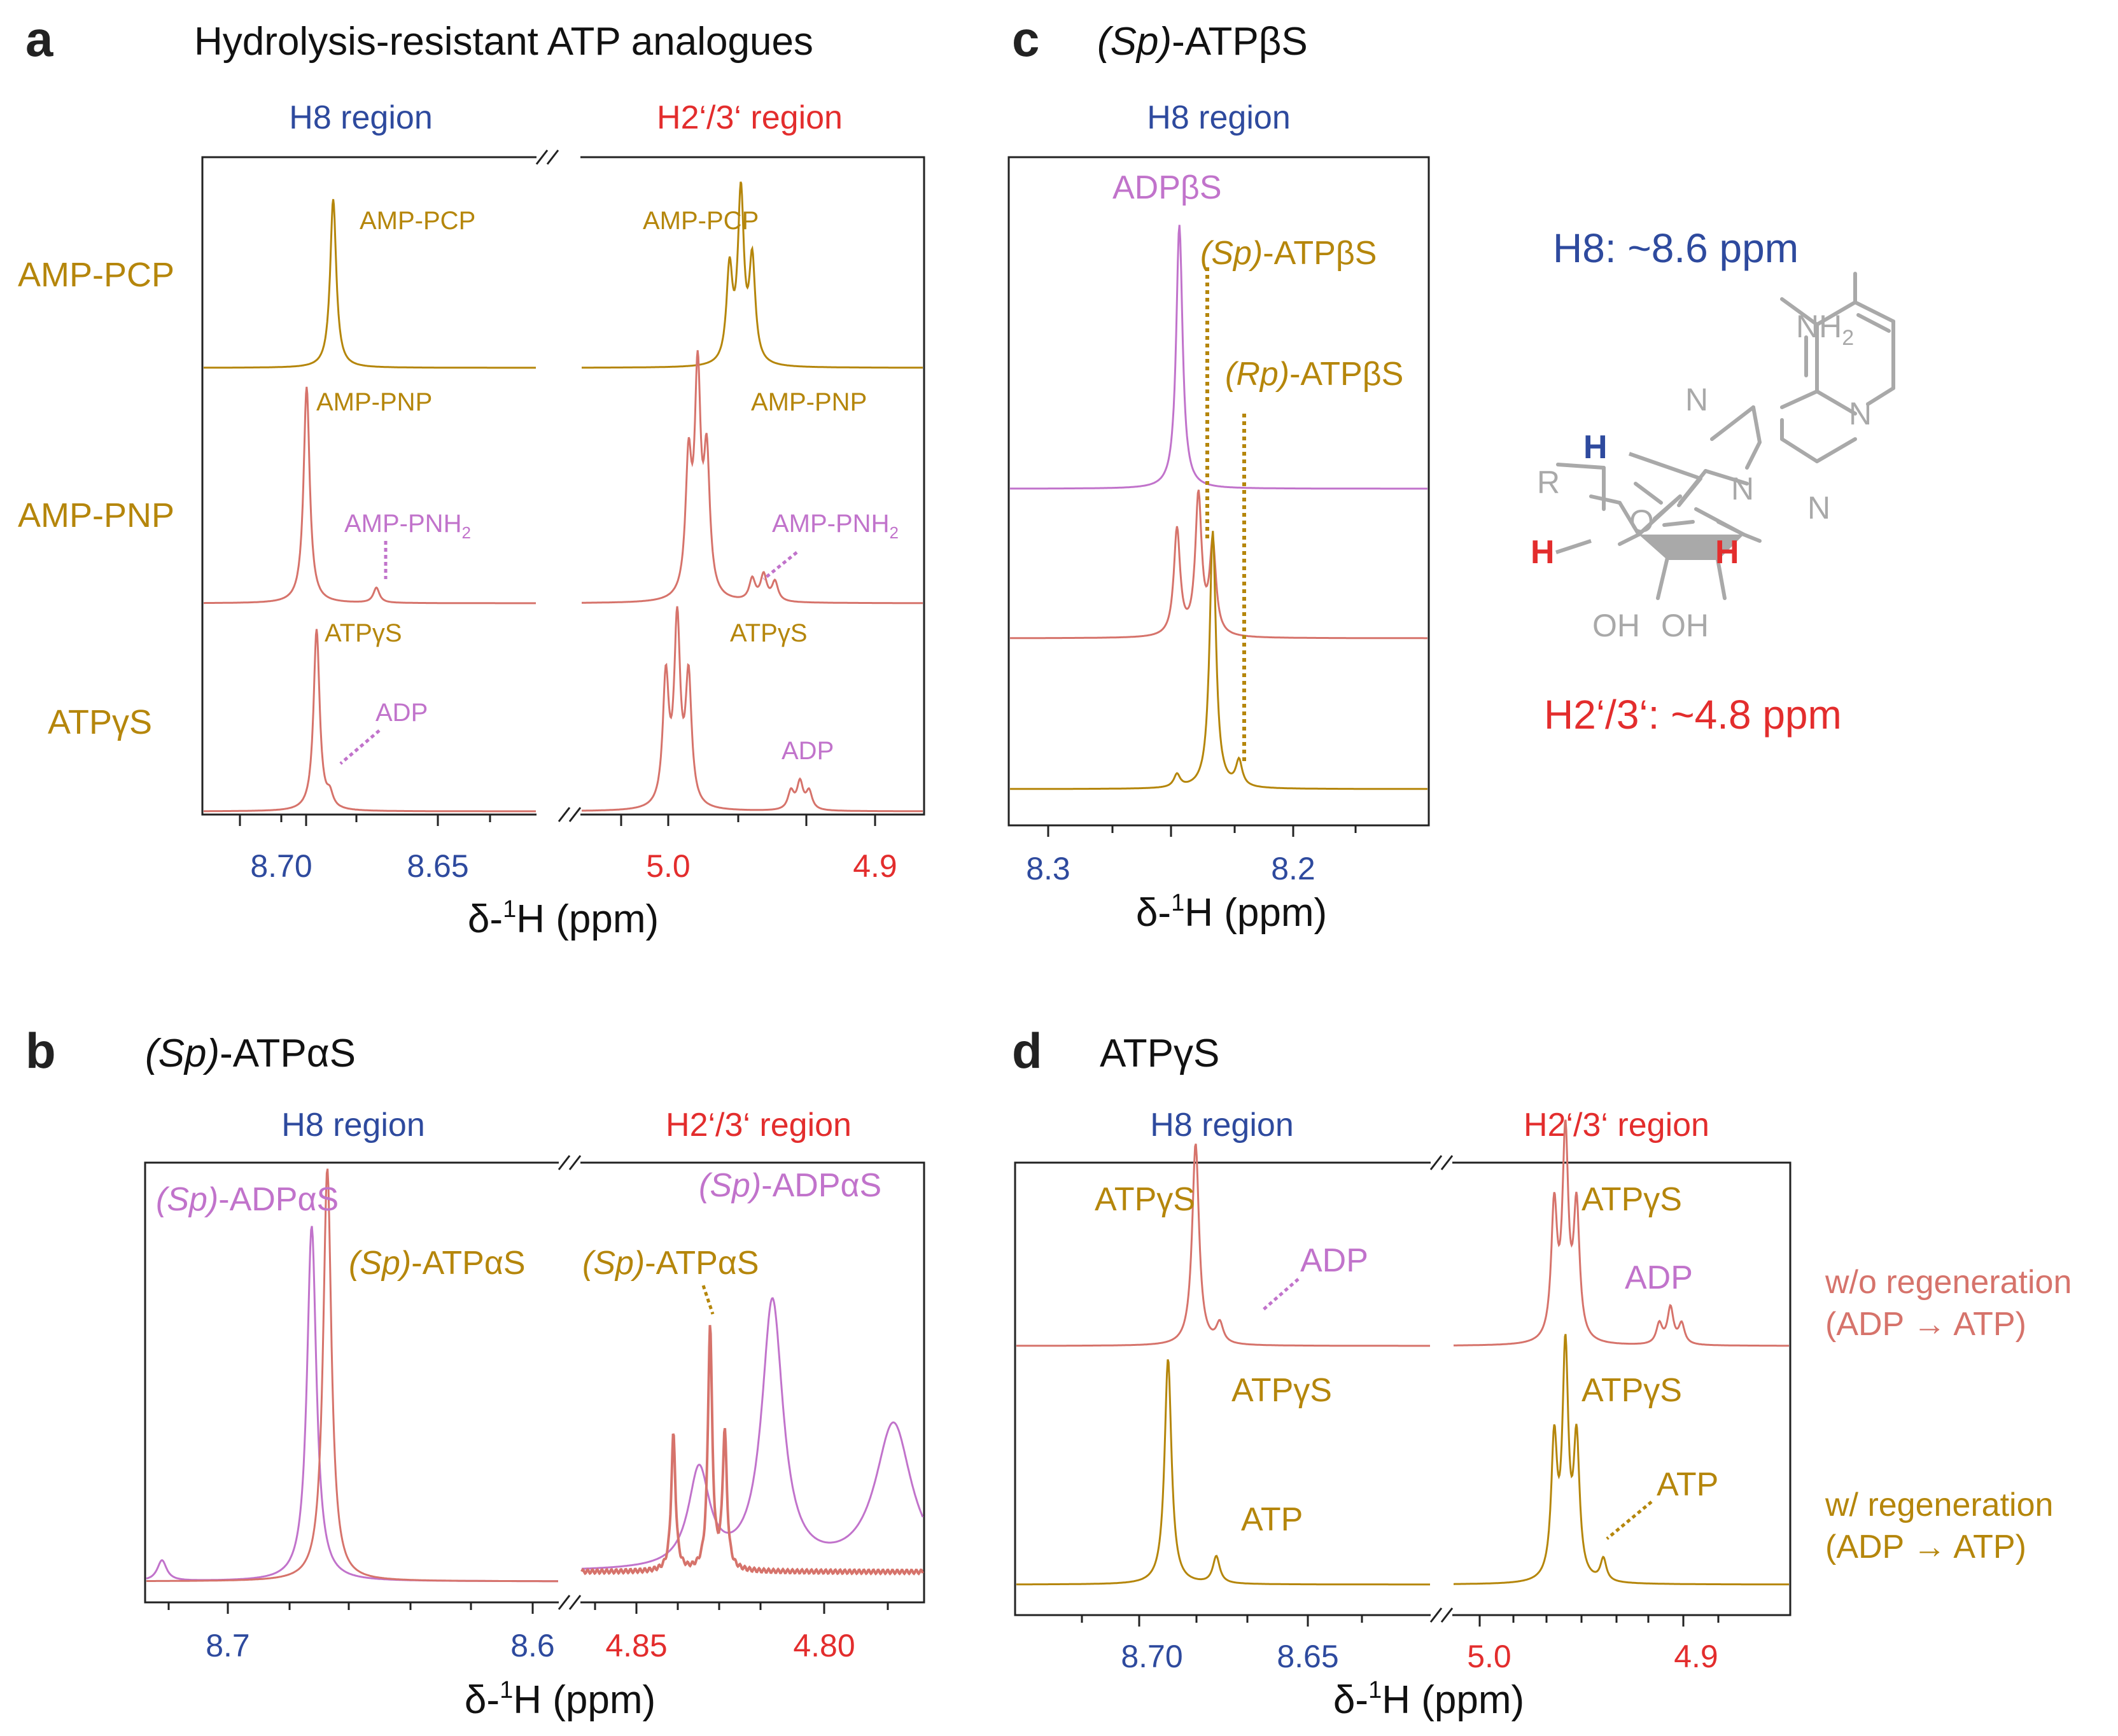 The image size is (2118, 1736). Describe the element at coordinates (1713, 481) in the screenshot. I see `adenosine-structure: H8: ~8.6 ppm H2‘/3‘: ~4.8 ppm` at that location.